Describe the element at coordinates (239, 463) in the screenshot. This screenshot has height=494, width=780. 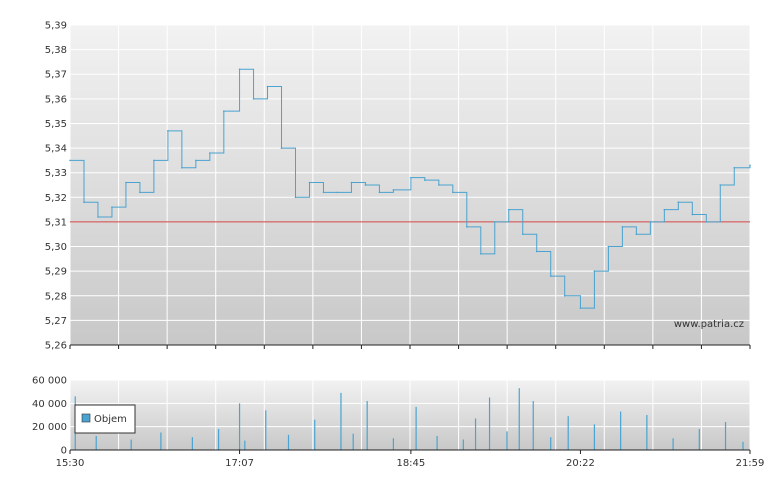
I see `x-tick-label: 17:07` at that location.